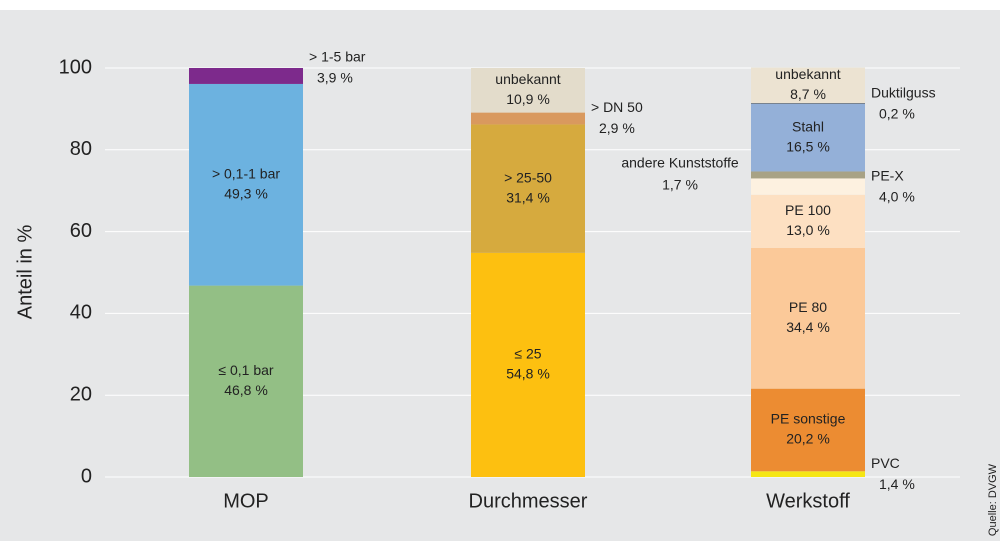 The image size is (1000, 541). What do you see at coordinates (81, 231) in the screenshot?
I see `y-tick-label: 60` at bounding box center [81, 231].